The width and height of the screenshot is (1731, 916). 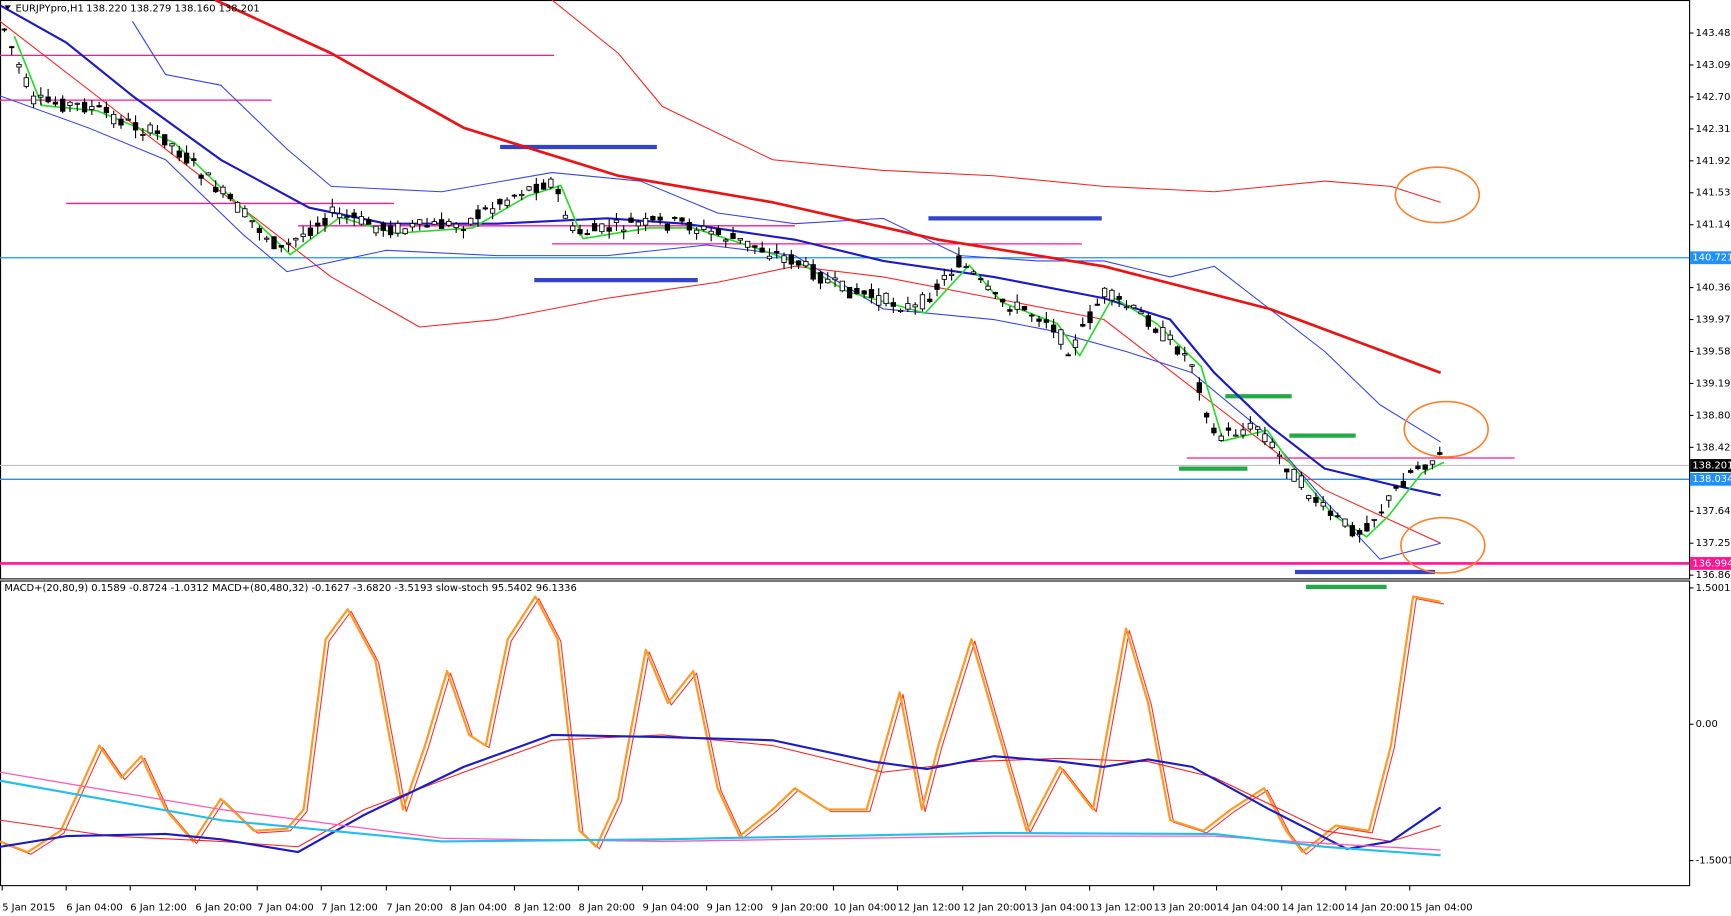 What do you see at coordinates (1713, 384) in the screenshot?
I see `price-label: 139.190` at bounding box center [1713, 384].